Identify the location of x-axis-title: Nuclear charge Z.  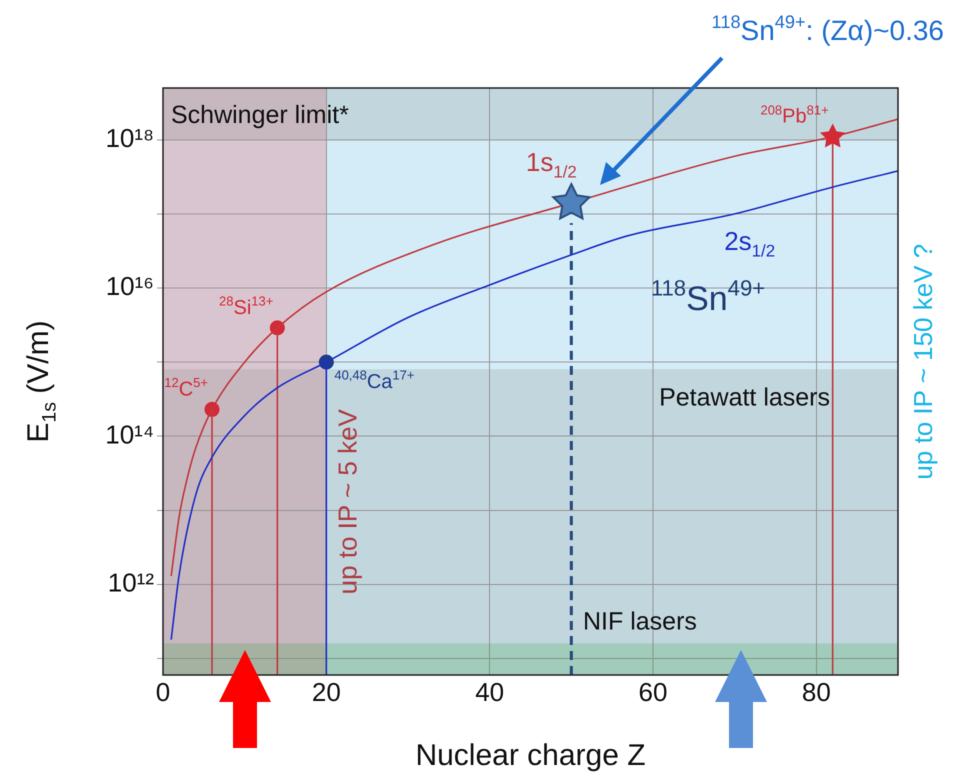
(530, 755).